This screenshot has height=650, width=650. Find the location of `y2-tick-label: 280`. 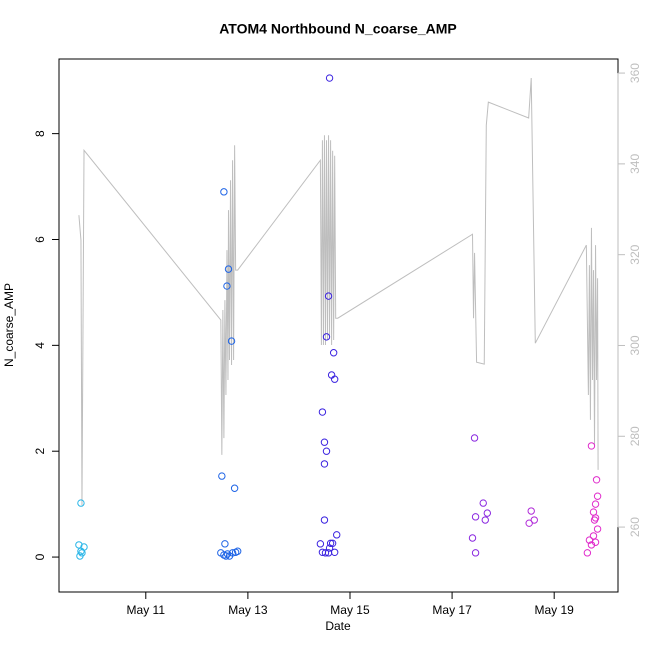

y2-tick-label: 280 is located at coordinates (635, 436).